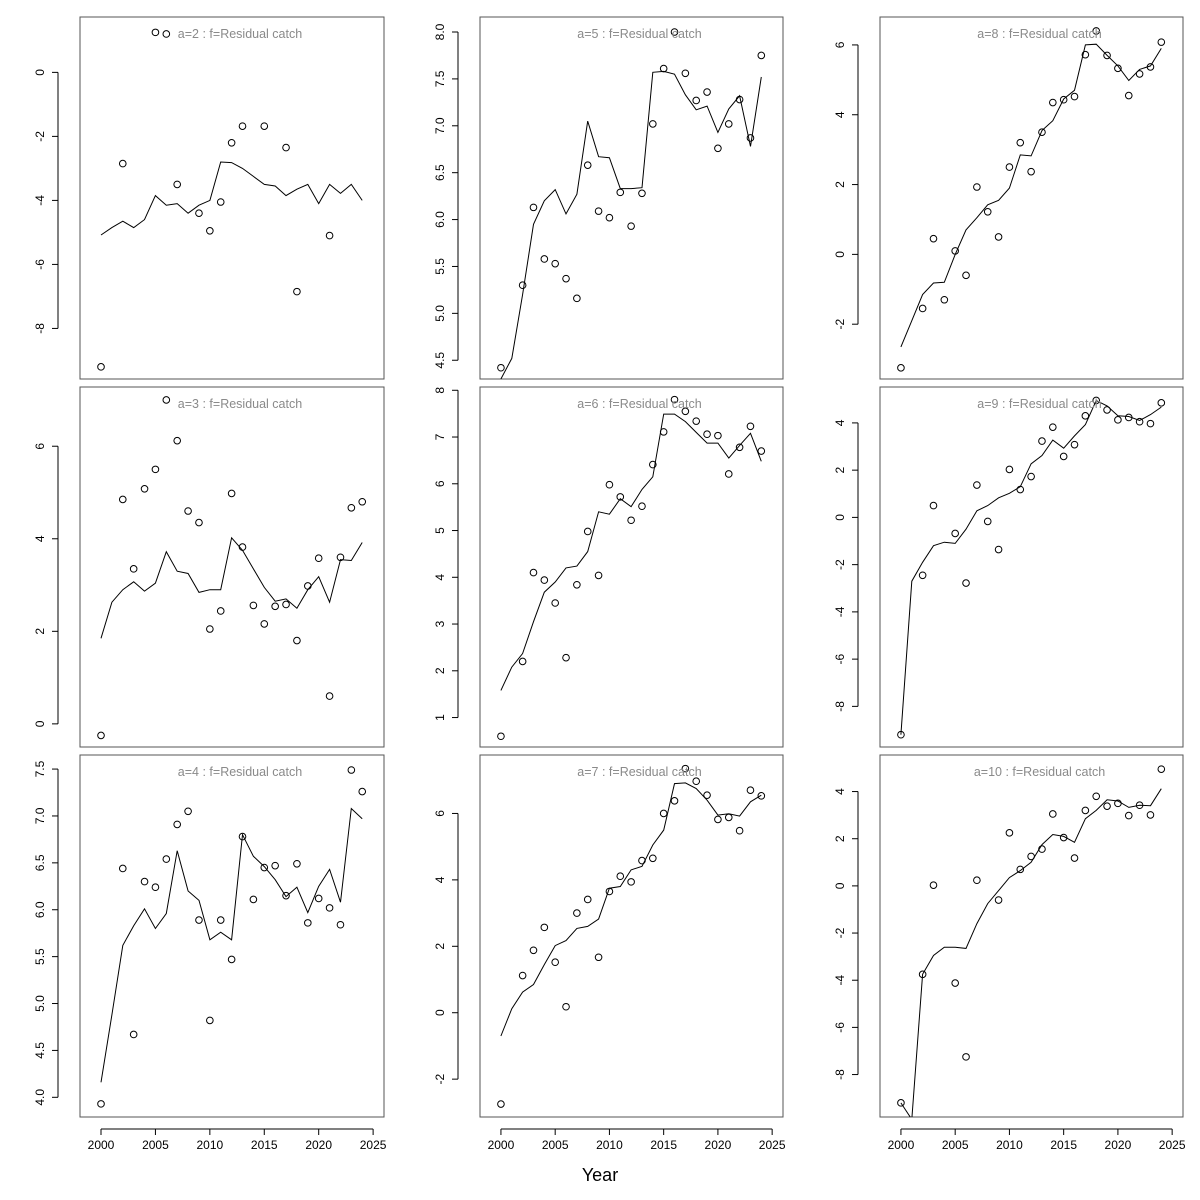 The width and height of the screenshot is (1200, 1200). Describe the element at coordinates (718, 1145) in the screenshot. I see `x-tick-label: 2020` at that location.